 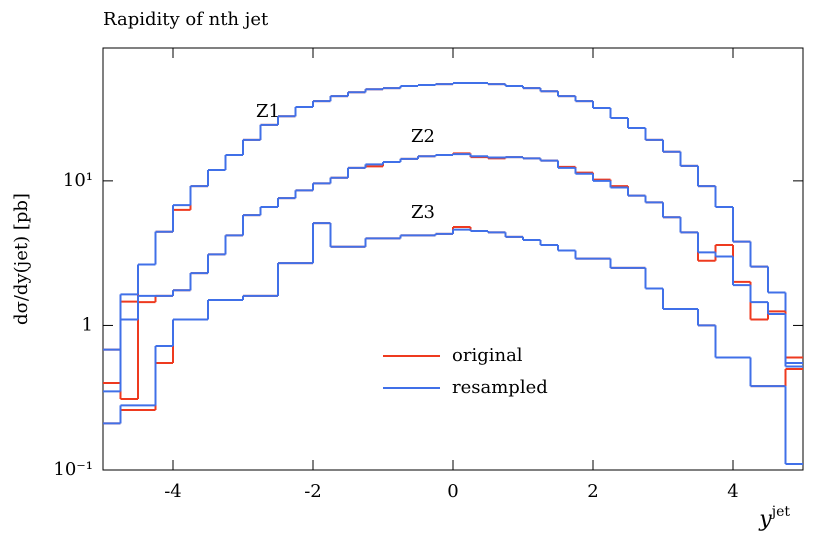 What do you see at coordinates (173, 491) in the screenshot?
I see `x-tick-label: -4` at bounding box center [173, 491].